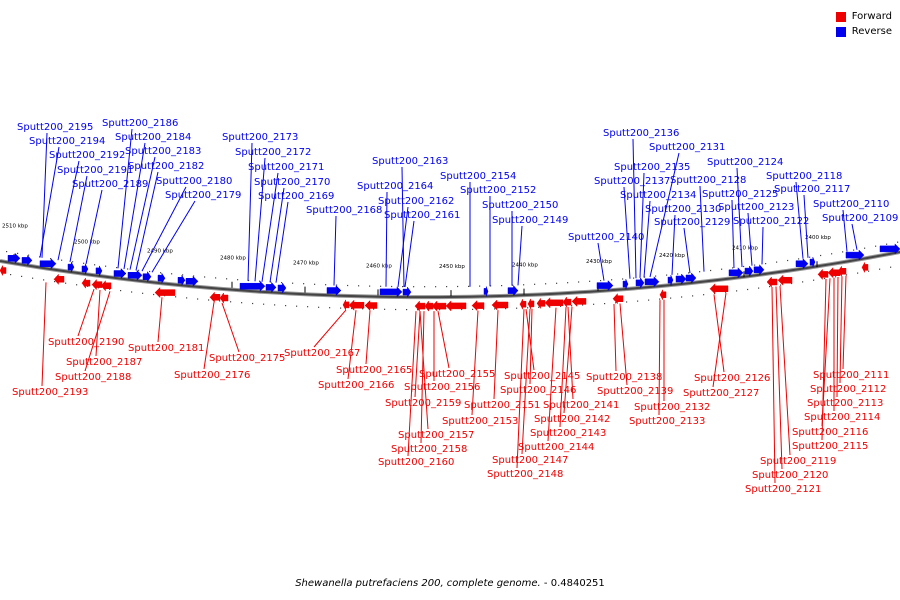 Image resolution: width=900 pixels, height=600 pixels. Describe the element at coordinates (457, 374) in the screenshot. I see `forward-gene-label: Sputt200_2155` at that location.